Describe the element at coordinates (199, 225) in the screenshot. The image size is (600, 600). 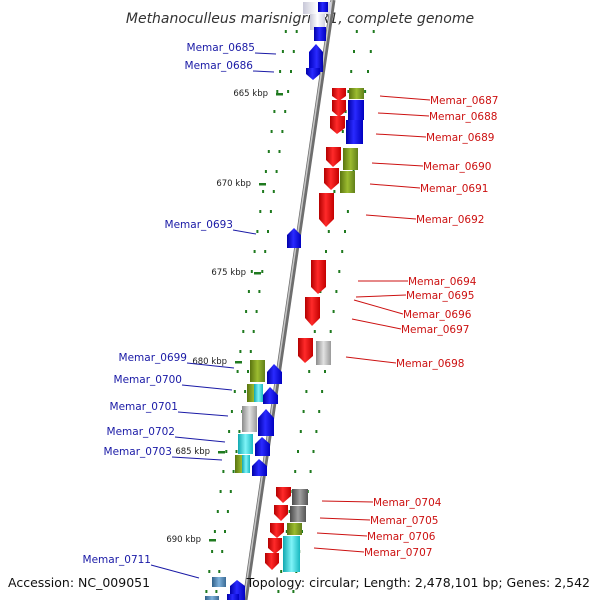
I see `gene-label: Memar_0693` at that location.